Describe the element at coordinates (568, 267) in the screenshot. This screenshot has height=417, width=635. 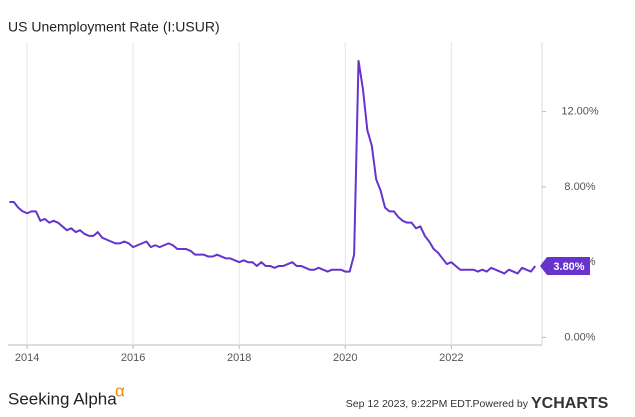
I see `last-value-label: 3.80%` at that location.